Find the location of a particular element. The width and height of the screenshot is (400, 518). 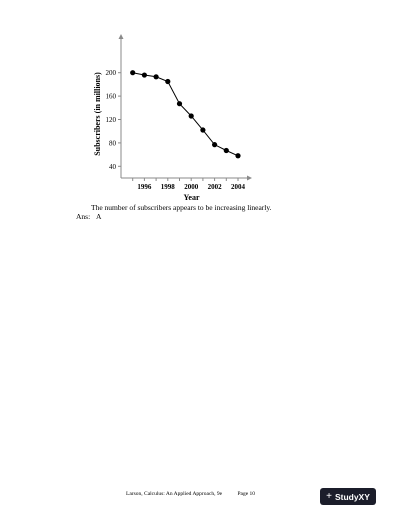

x-tick-label: 2004 is located at coordinates (238, 187).